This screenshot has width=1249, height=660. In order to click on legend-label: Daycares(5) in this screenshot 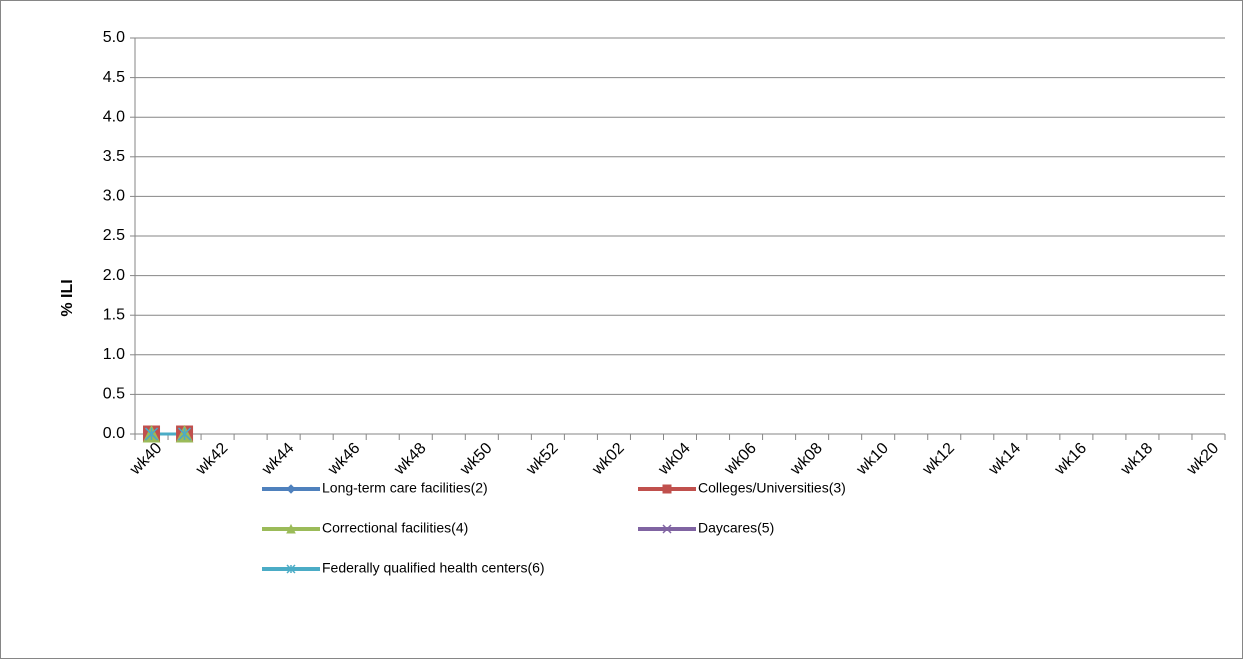, I will do `click(736, 528)`.